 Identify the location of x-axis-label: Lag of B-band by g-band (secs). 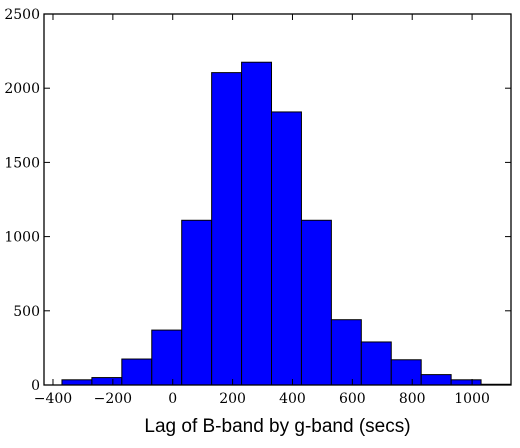
(277, 426).